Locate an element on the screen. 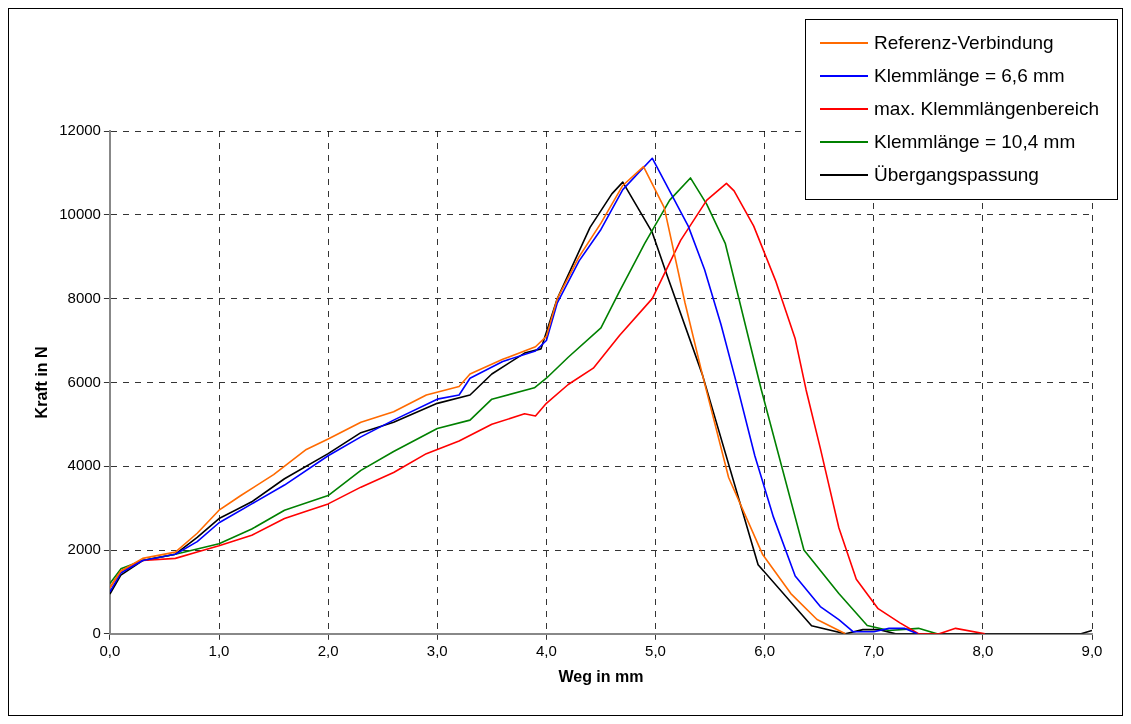 The width and height of the screenshot is (1131, 724). y-tick-label: 2000 is located at coordinates (84, 549).